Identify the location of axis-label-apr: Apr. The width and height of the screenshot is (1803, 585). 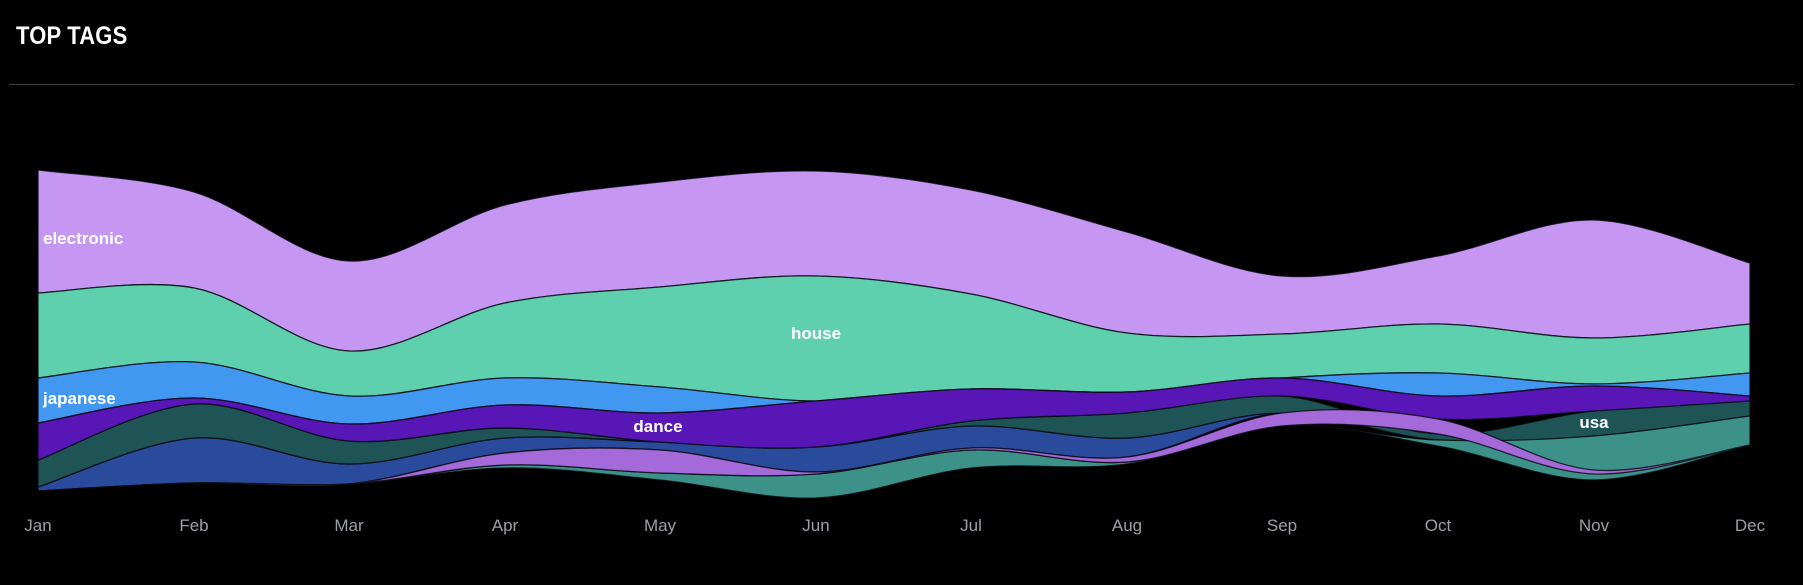
(505, 525).